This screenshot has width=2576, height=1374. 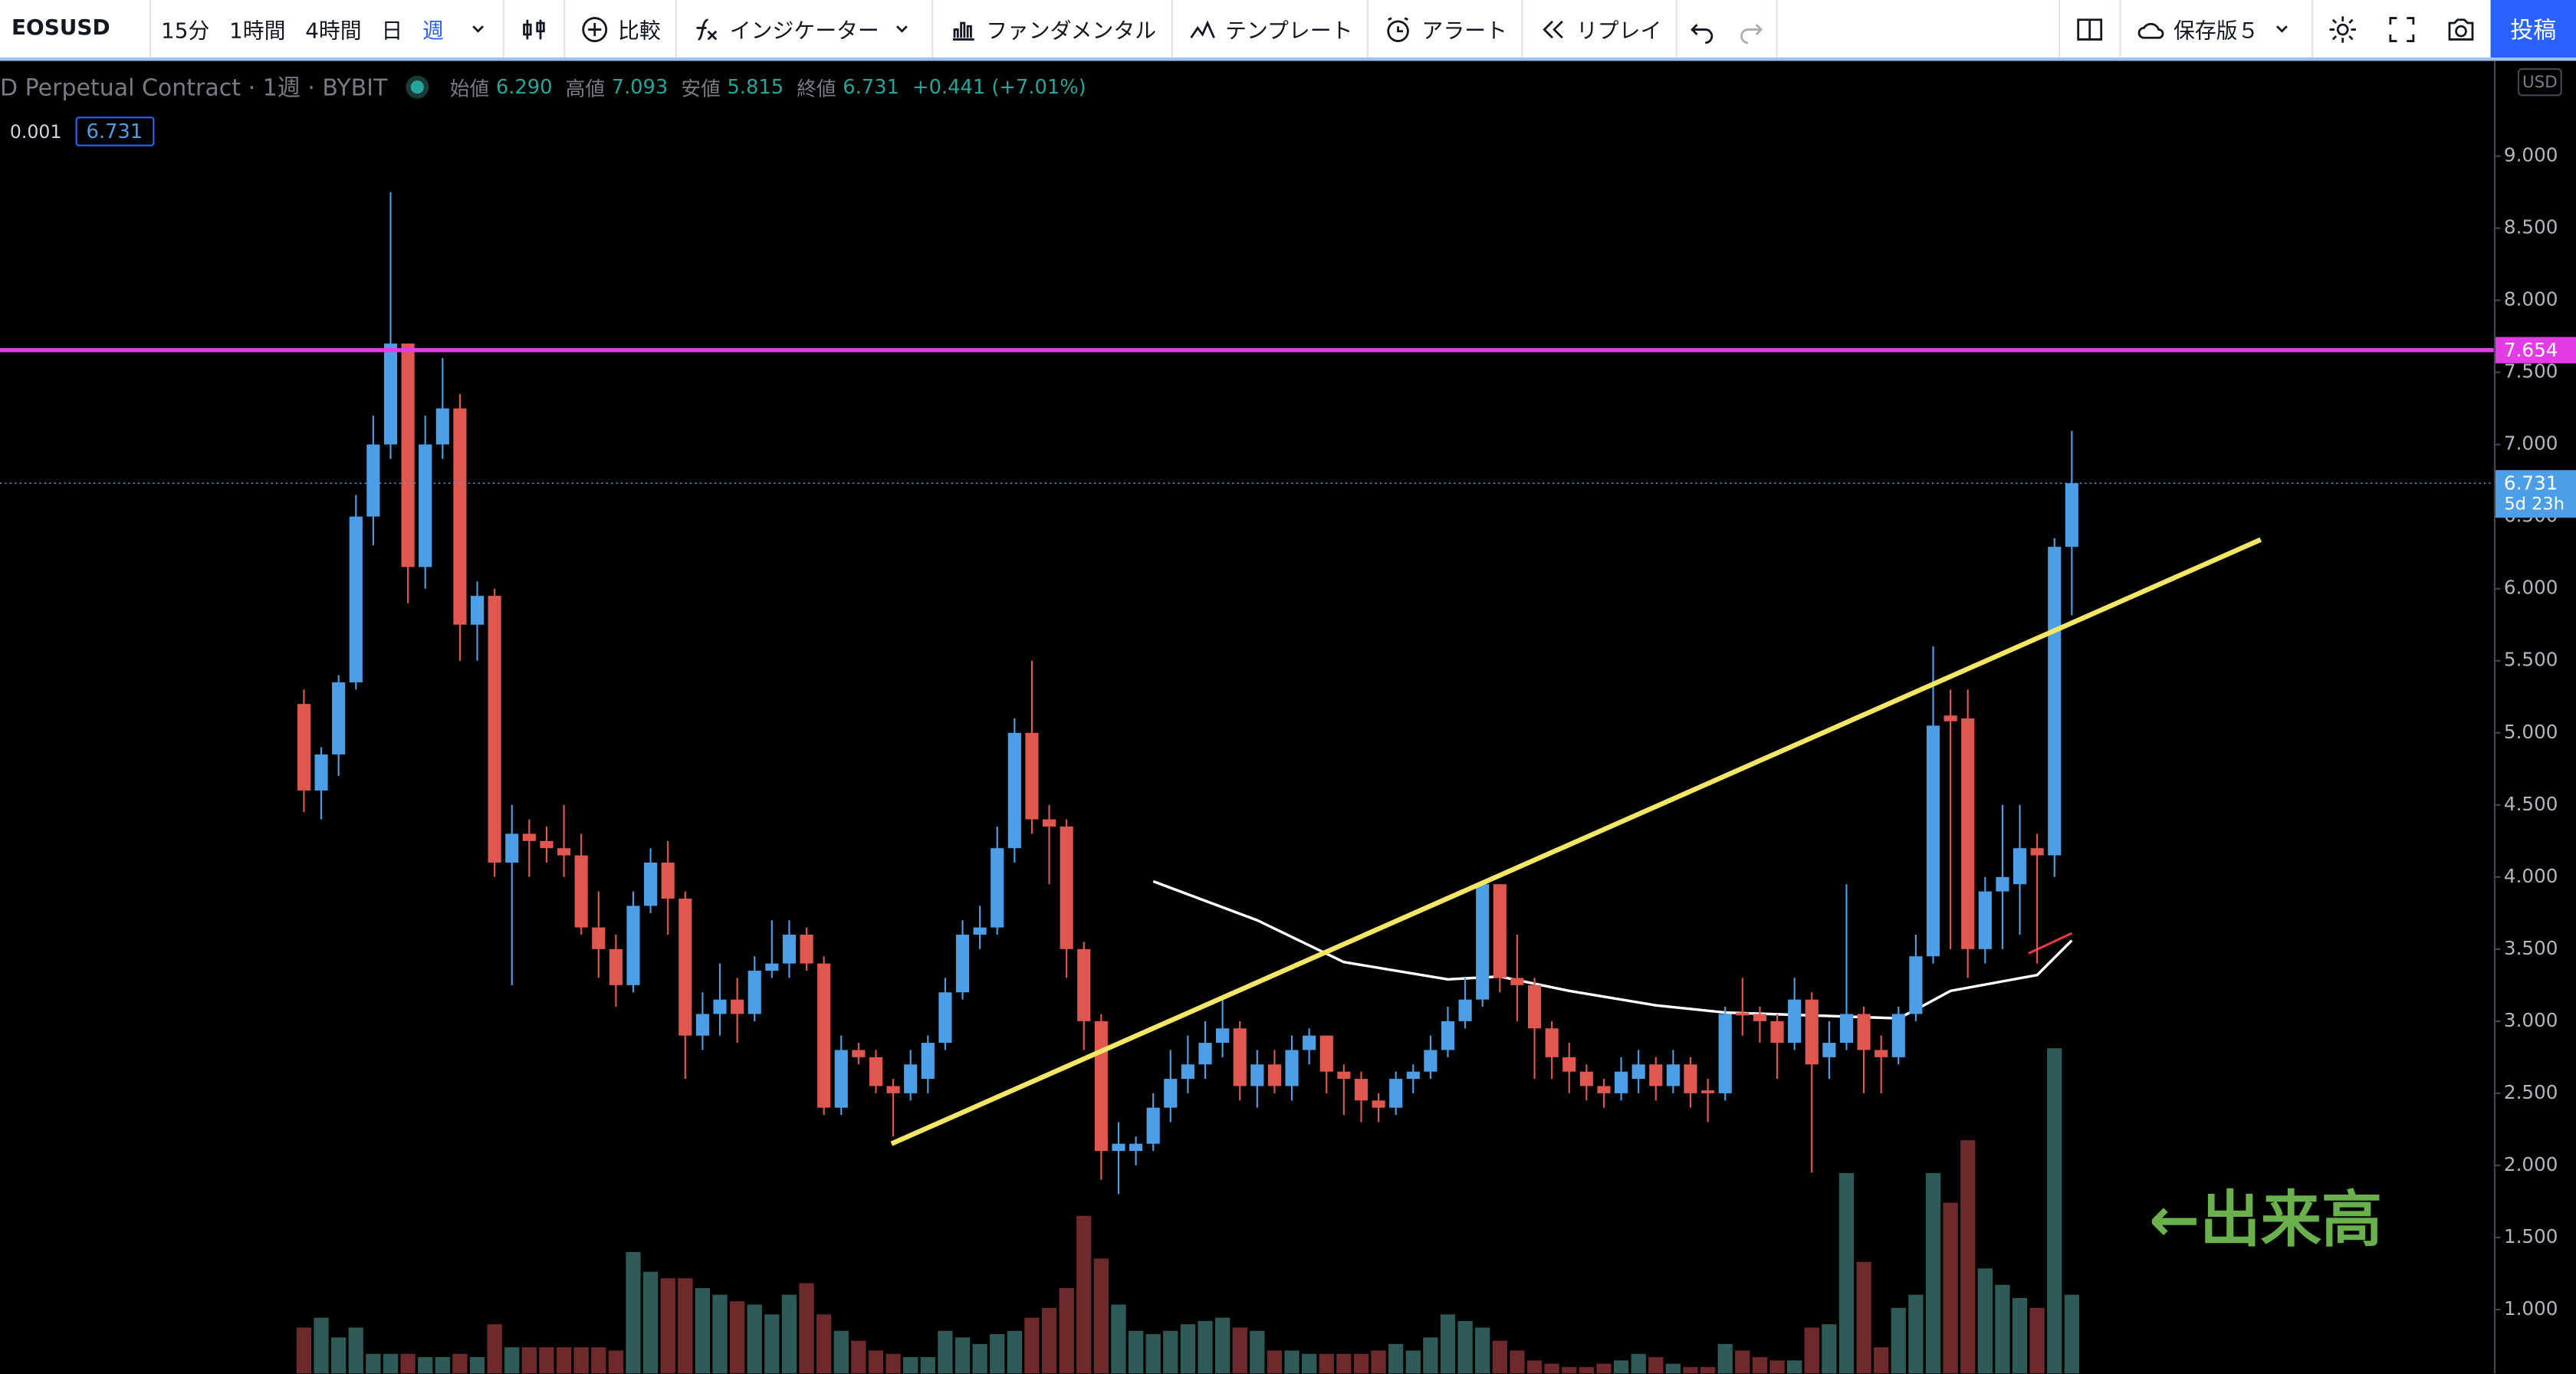 I want to click on toolbar-button: 比較, so click(x=620, y=29).